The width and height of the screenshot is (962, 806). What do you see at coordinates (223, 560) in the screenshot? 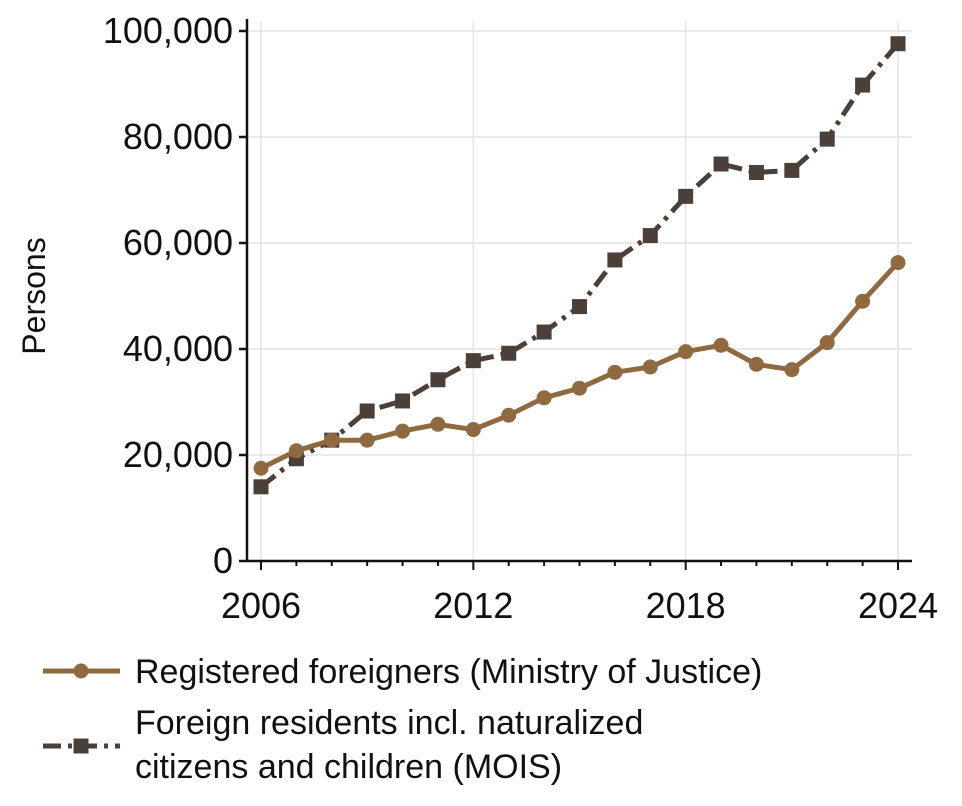
I see `y-tick-label: 0` at bounding box center [223, 560].